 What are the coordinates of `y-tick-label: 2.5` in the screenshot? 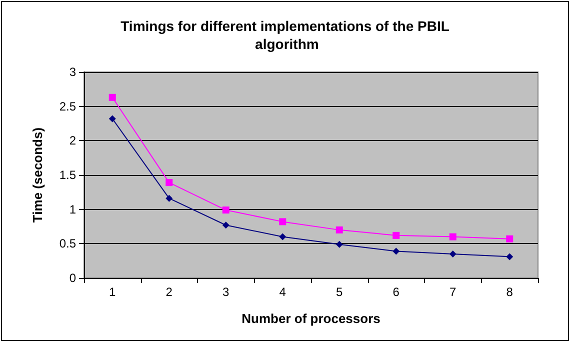 It's located at (67, 106).